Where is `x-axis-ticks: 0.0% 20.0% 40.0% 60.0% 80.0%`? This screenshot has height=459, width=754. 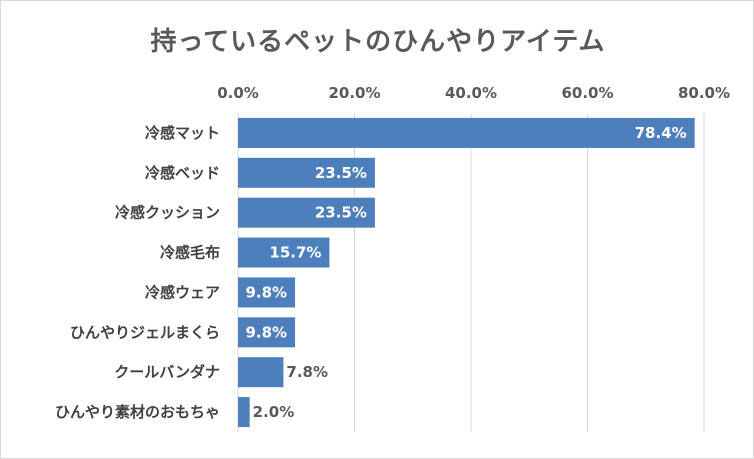
x-axis-ticks: 0.0% 20.0% 40.0% 60.0% 80.0% is located at coordinates (473, 93).